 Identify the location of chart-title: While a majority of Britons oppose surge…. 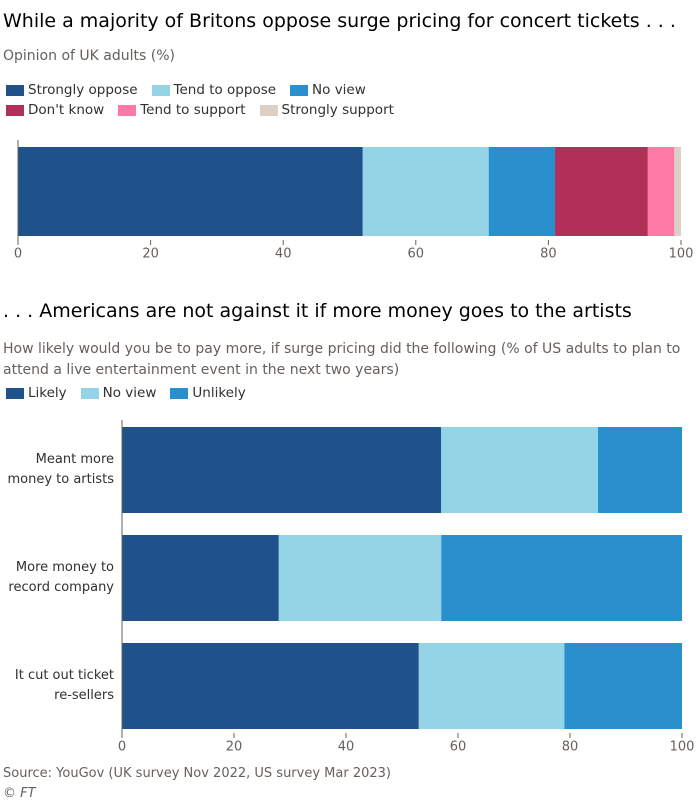
(339, 21).